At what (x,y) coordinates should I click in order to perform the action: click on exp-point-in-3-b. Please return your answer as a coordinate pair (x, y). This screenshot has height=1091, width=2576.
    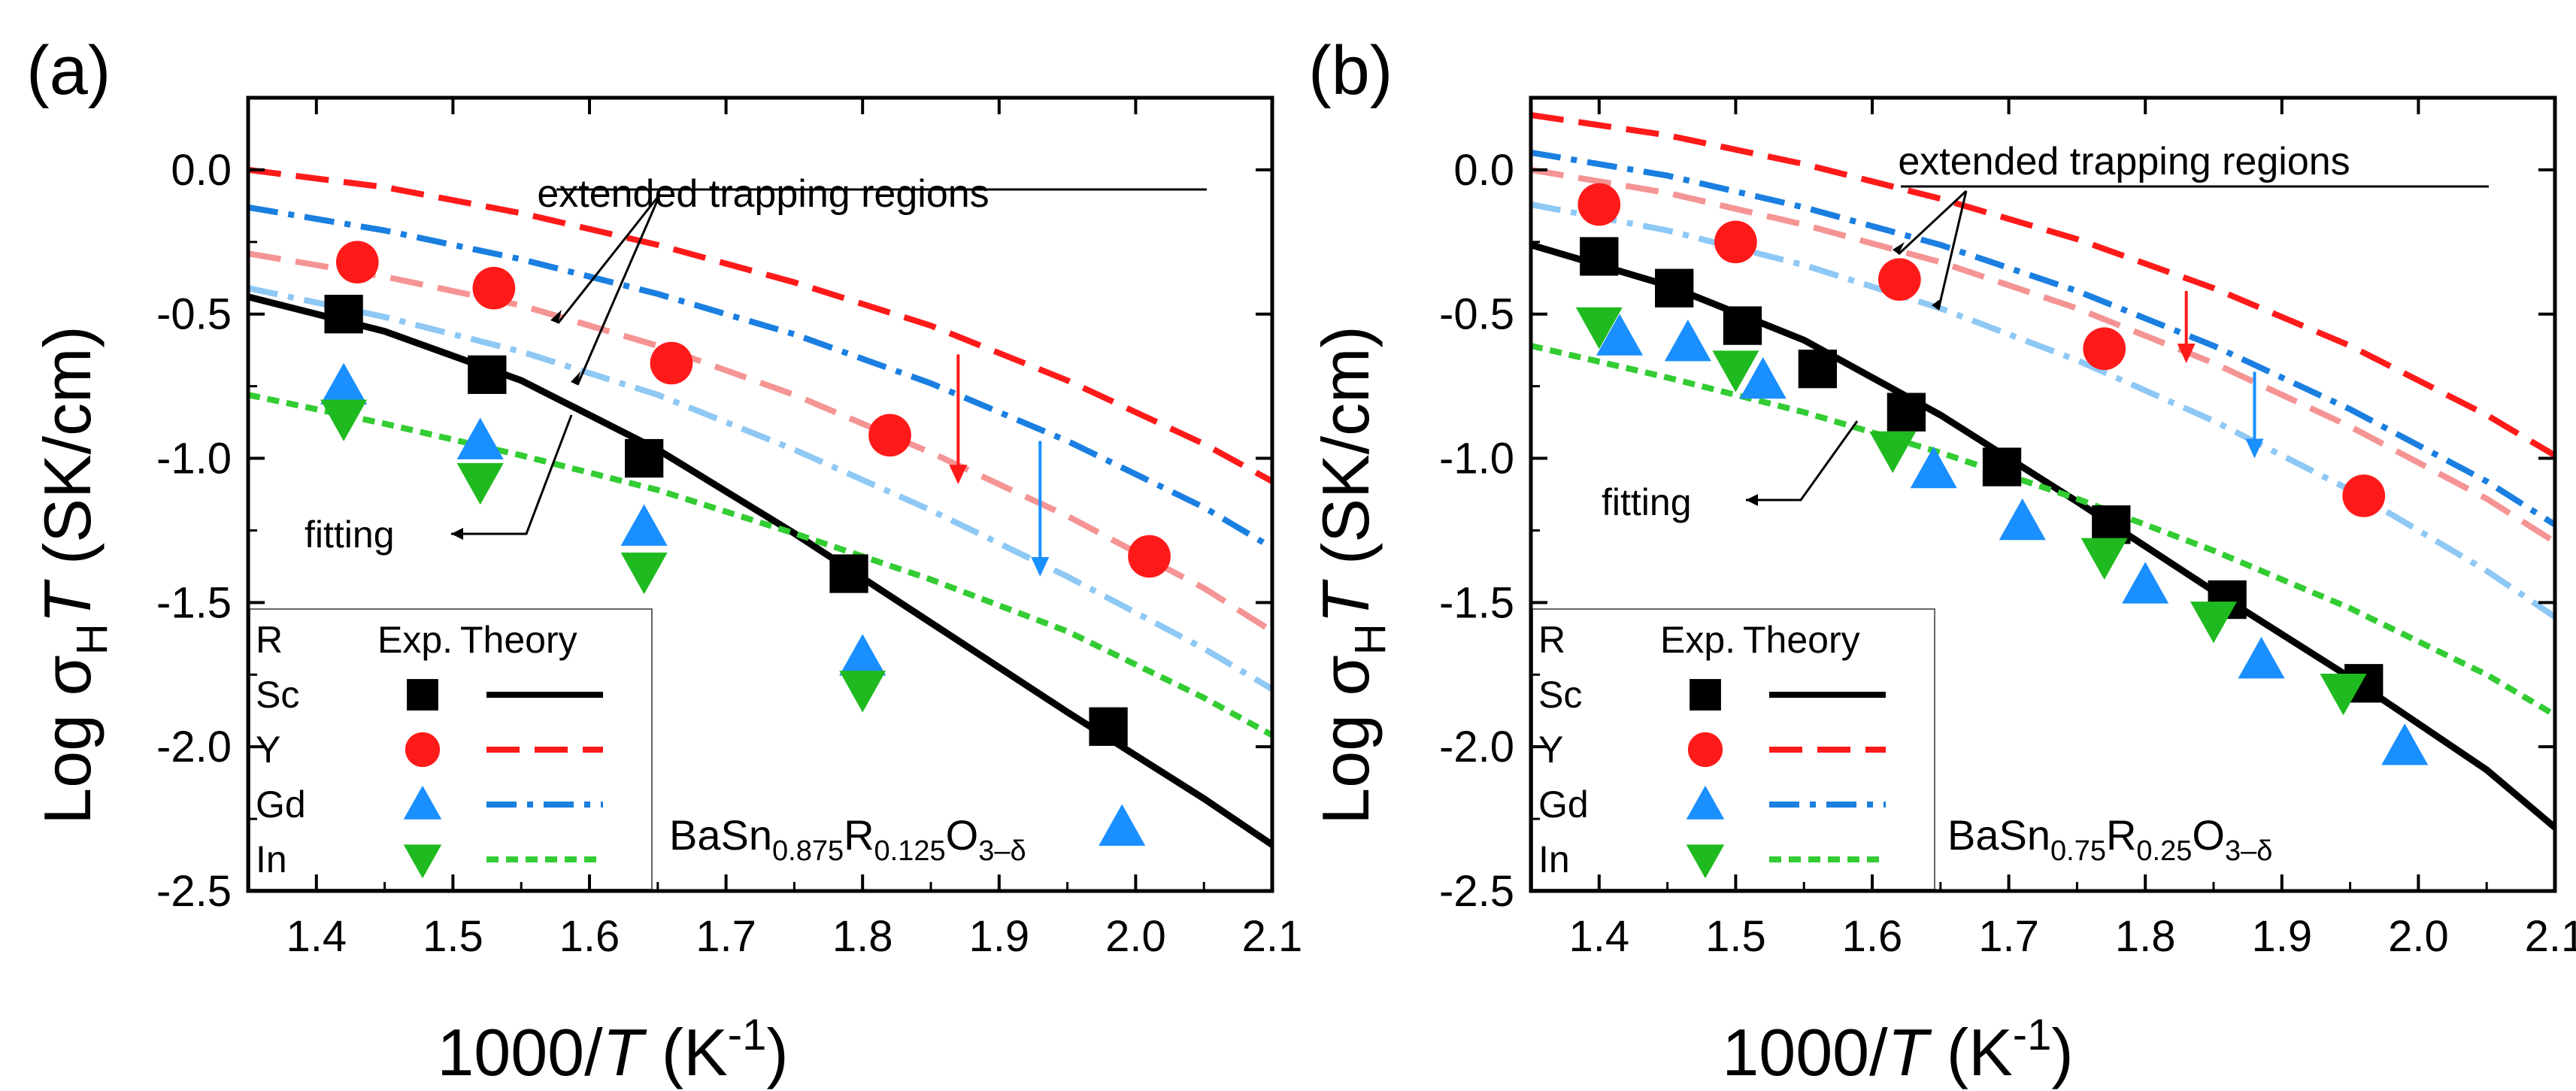
    Looking at the image, I should click on (2104, 559).